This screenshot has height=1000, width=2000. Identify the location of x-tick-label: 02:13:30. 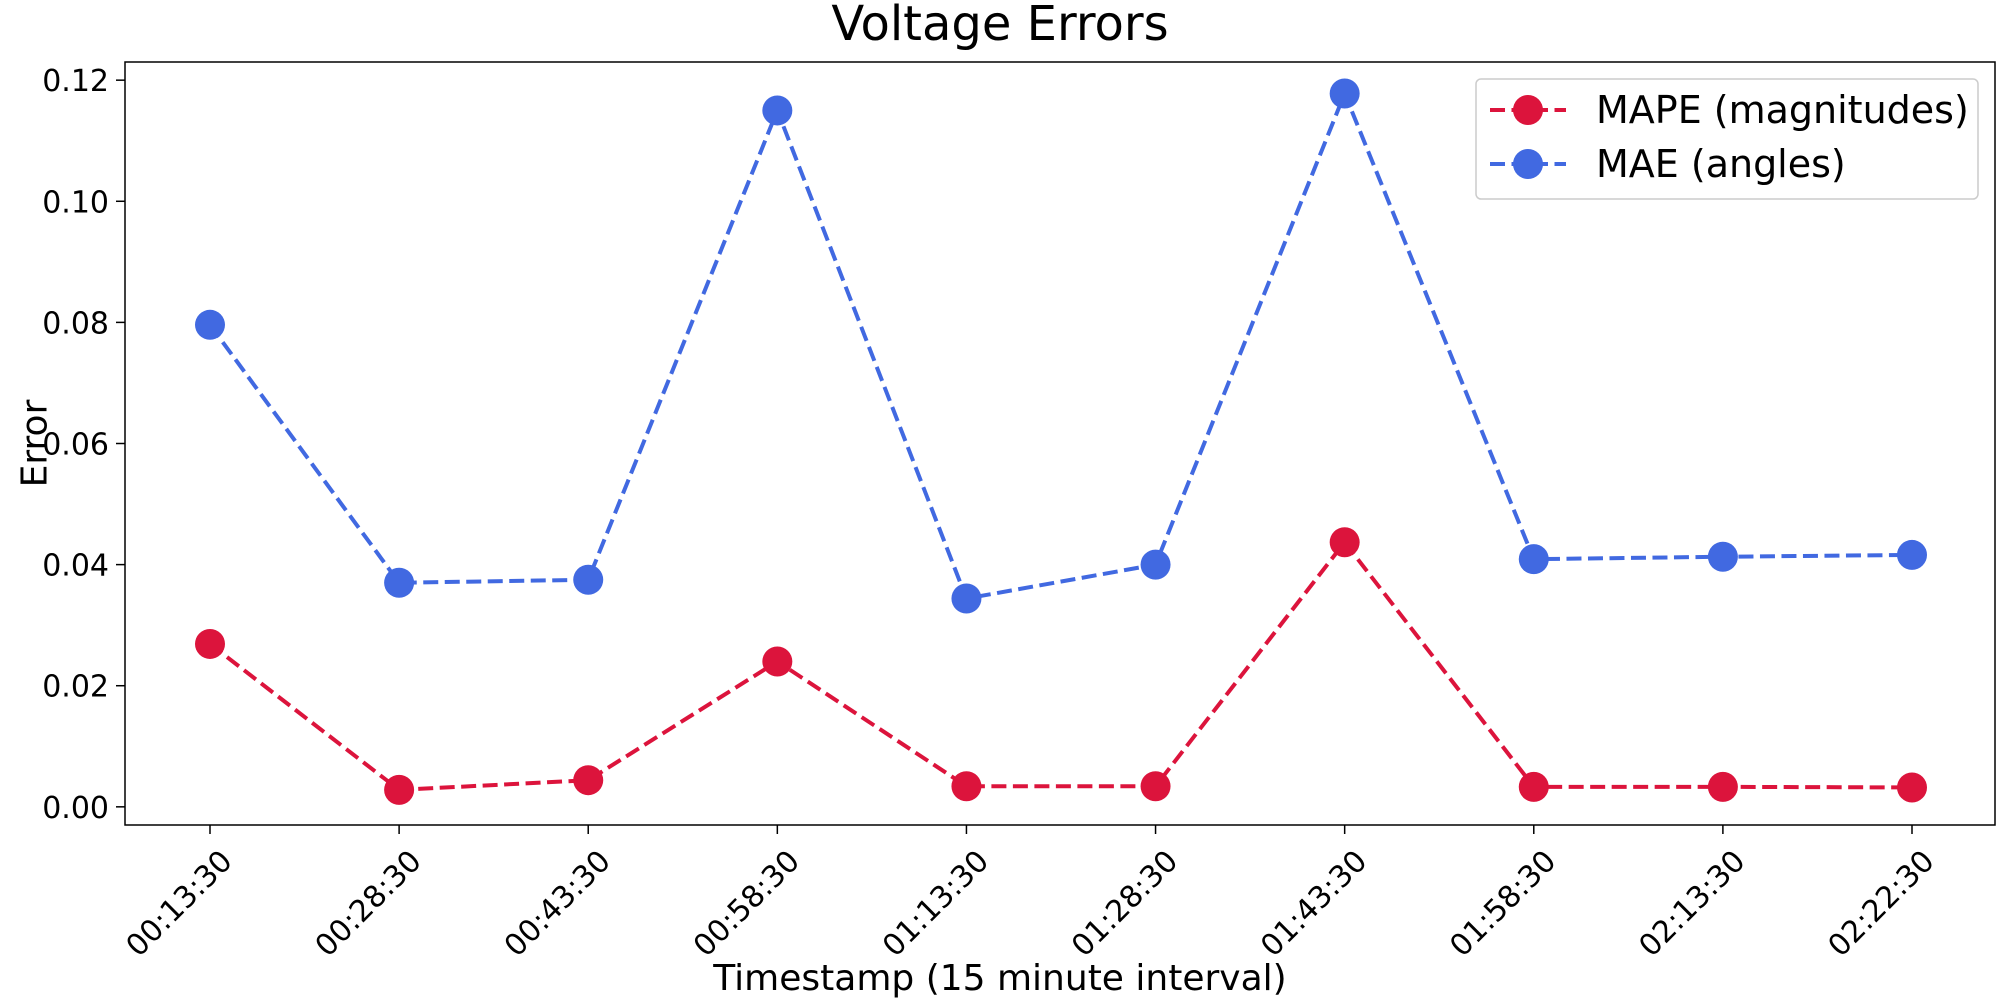
(1692, 904).